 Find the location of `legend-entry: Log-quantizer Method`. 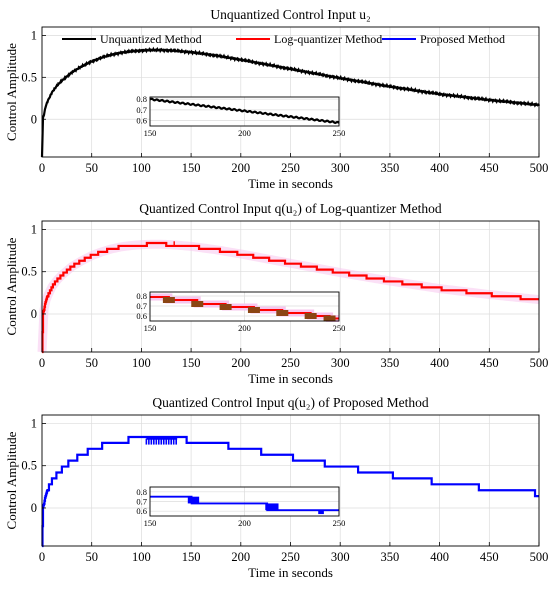

legend-entry: Log-quantizer Method is located at coordinates (328, 39).